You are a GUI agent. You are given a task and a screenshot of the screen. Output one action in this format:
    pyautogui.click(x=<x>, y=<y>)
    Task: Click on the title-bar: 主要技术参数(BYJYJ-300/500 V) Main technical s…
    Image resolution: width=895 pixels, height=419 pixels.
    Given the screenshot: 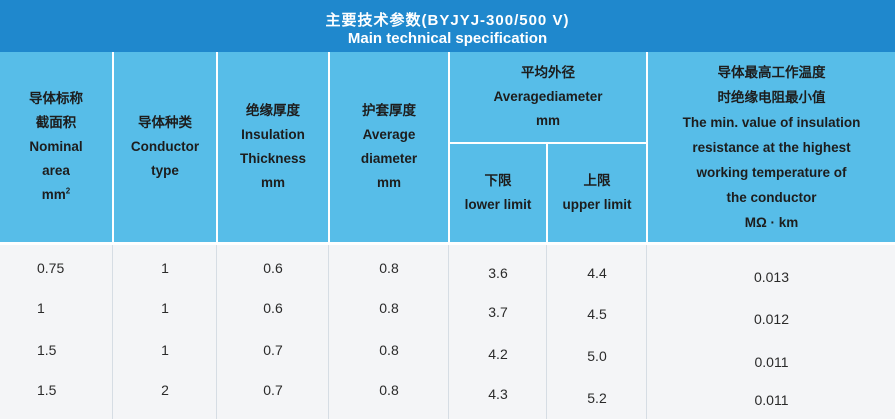 What is the action you would take?
    pyautogui.click(x=447, y=26)
    